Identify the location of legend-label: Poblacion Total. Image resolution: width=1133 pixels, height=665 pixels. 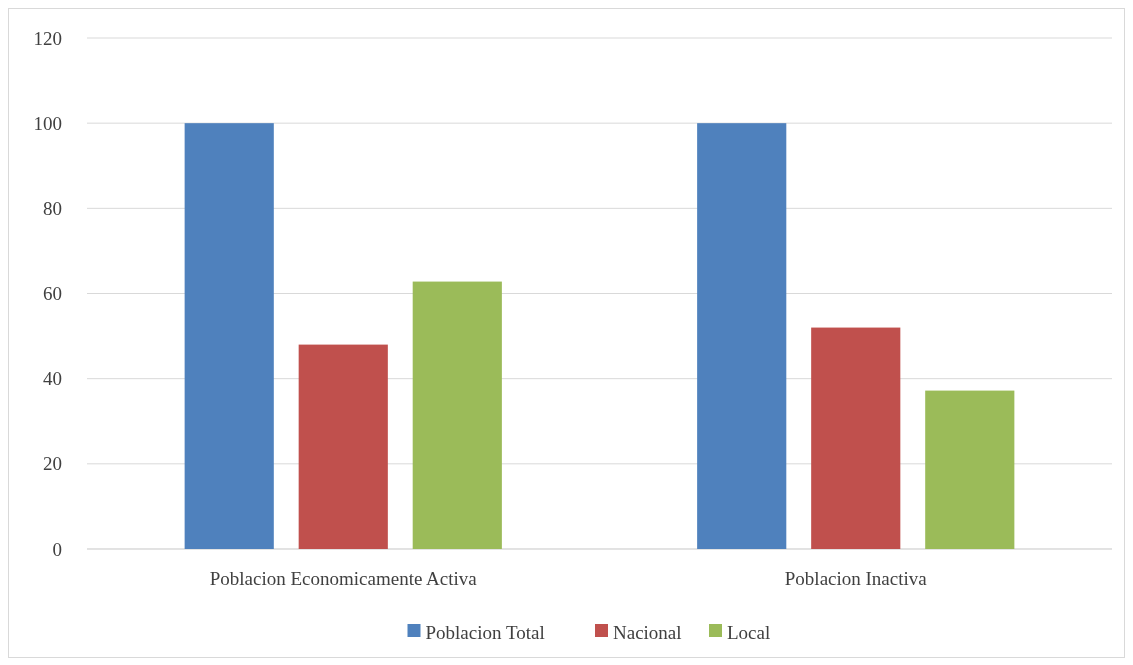
(485, 632).